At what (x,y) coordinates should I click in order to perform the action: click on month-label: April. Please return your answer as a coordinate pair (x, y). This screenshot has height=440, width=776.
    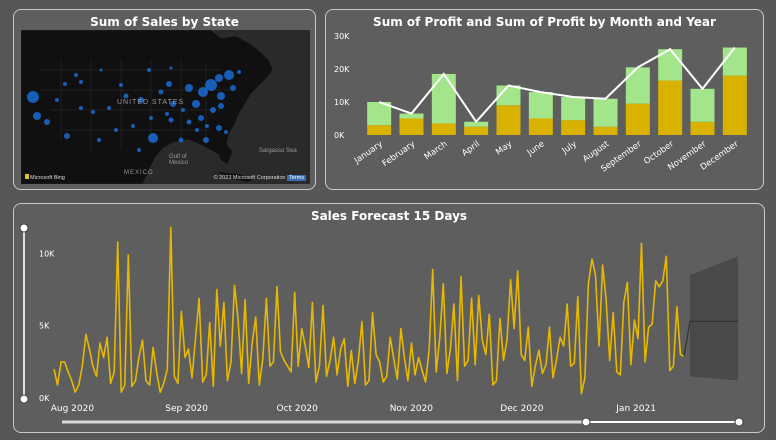
    Looking at the image, I should click on (471, 148).